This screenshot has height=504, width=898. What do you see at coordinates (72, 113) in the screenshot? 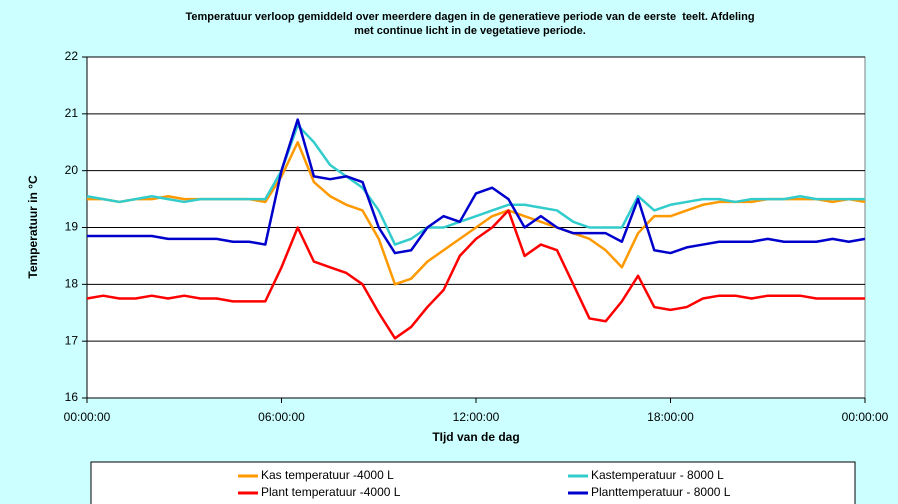
I see `y-tick-label: 21` at bounding box center [72, 113].